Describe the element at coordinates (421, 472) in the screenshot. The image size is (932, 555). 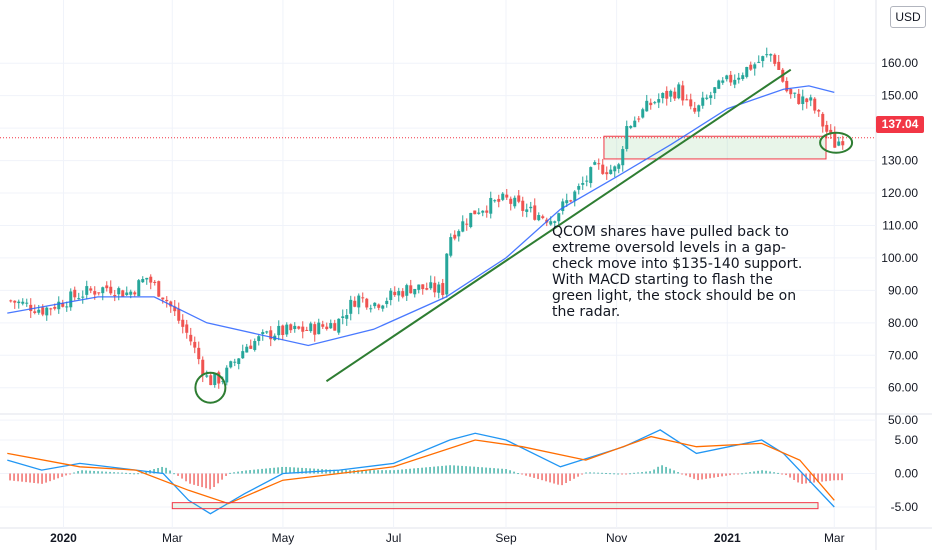
I see `macd-line` at that location.